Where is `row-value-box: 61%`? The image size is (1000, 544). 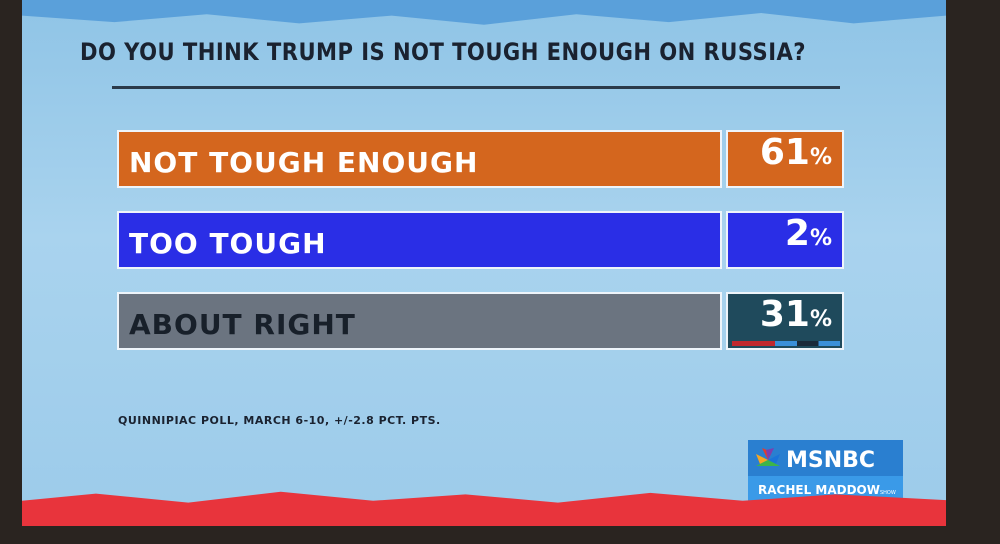 row-value-box: 61% is located at coordinates (785, 159).